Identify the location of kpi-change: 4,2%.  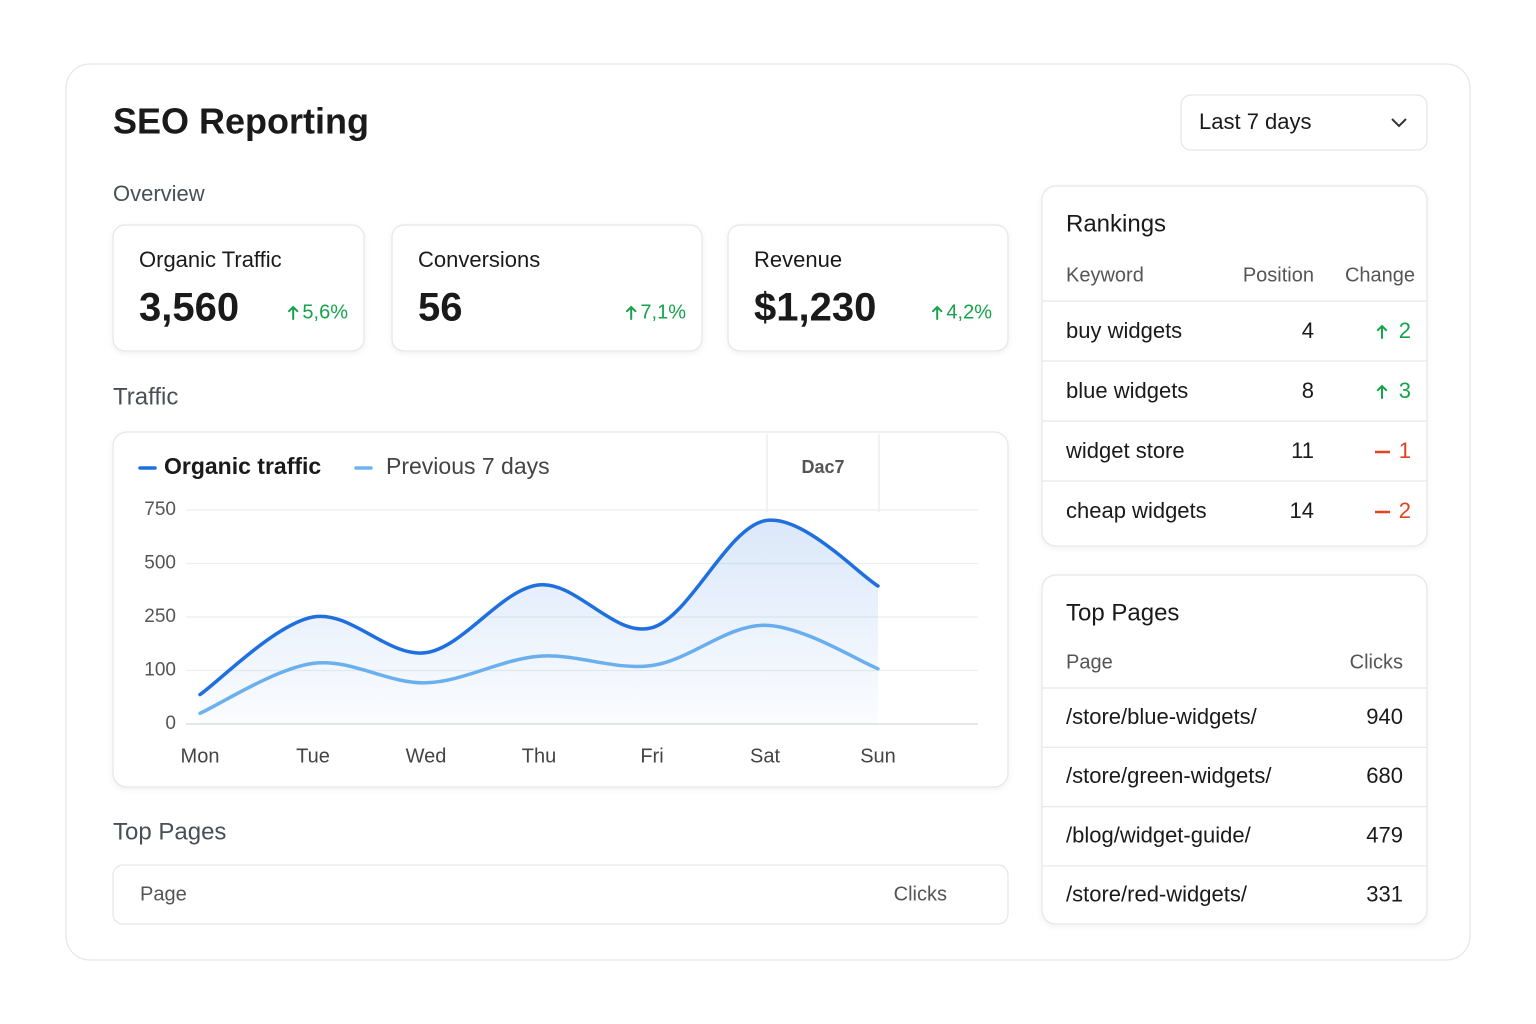
(969, 312).